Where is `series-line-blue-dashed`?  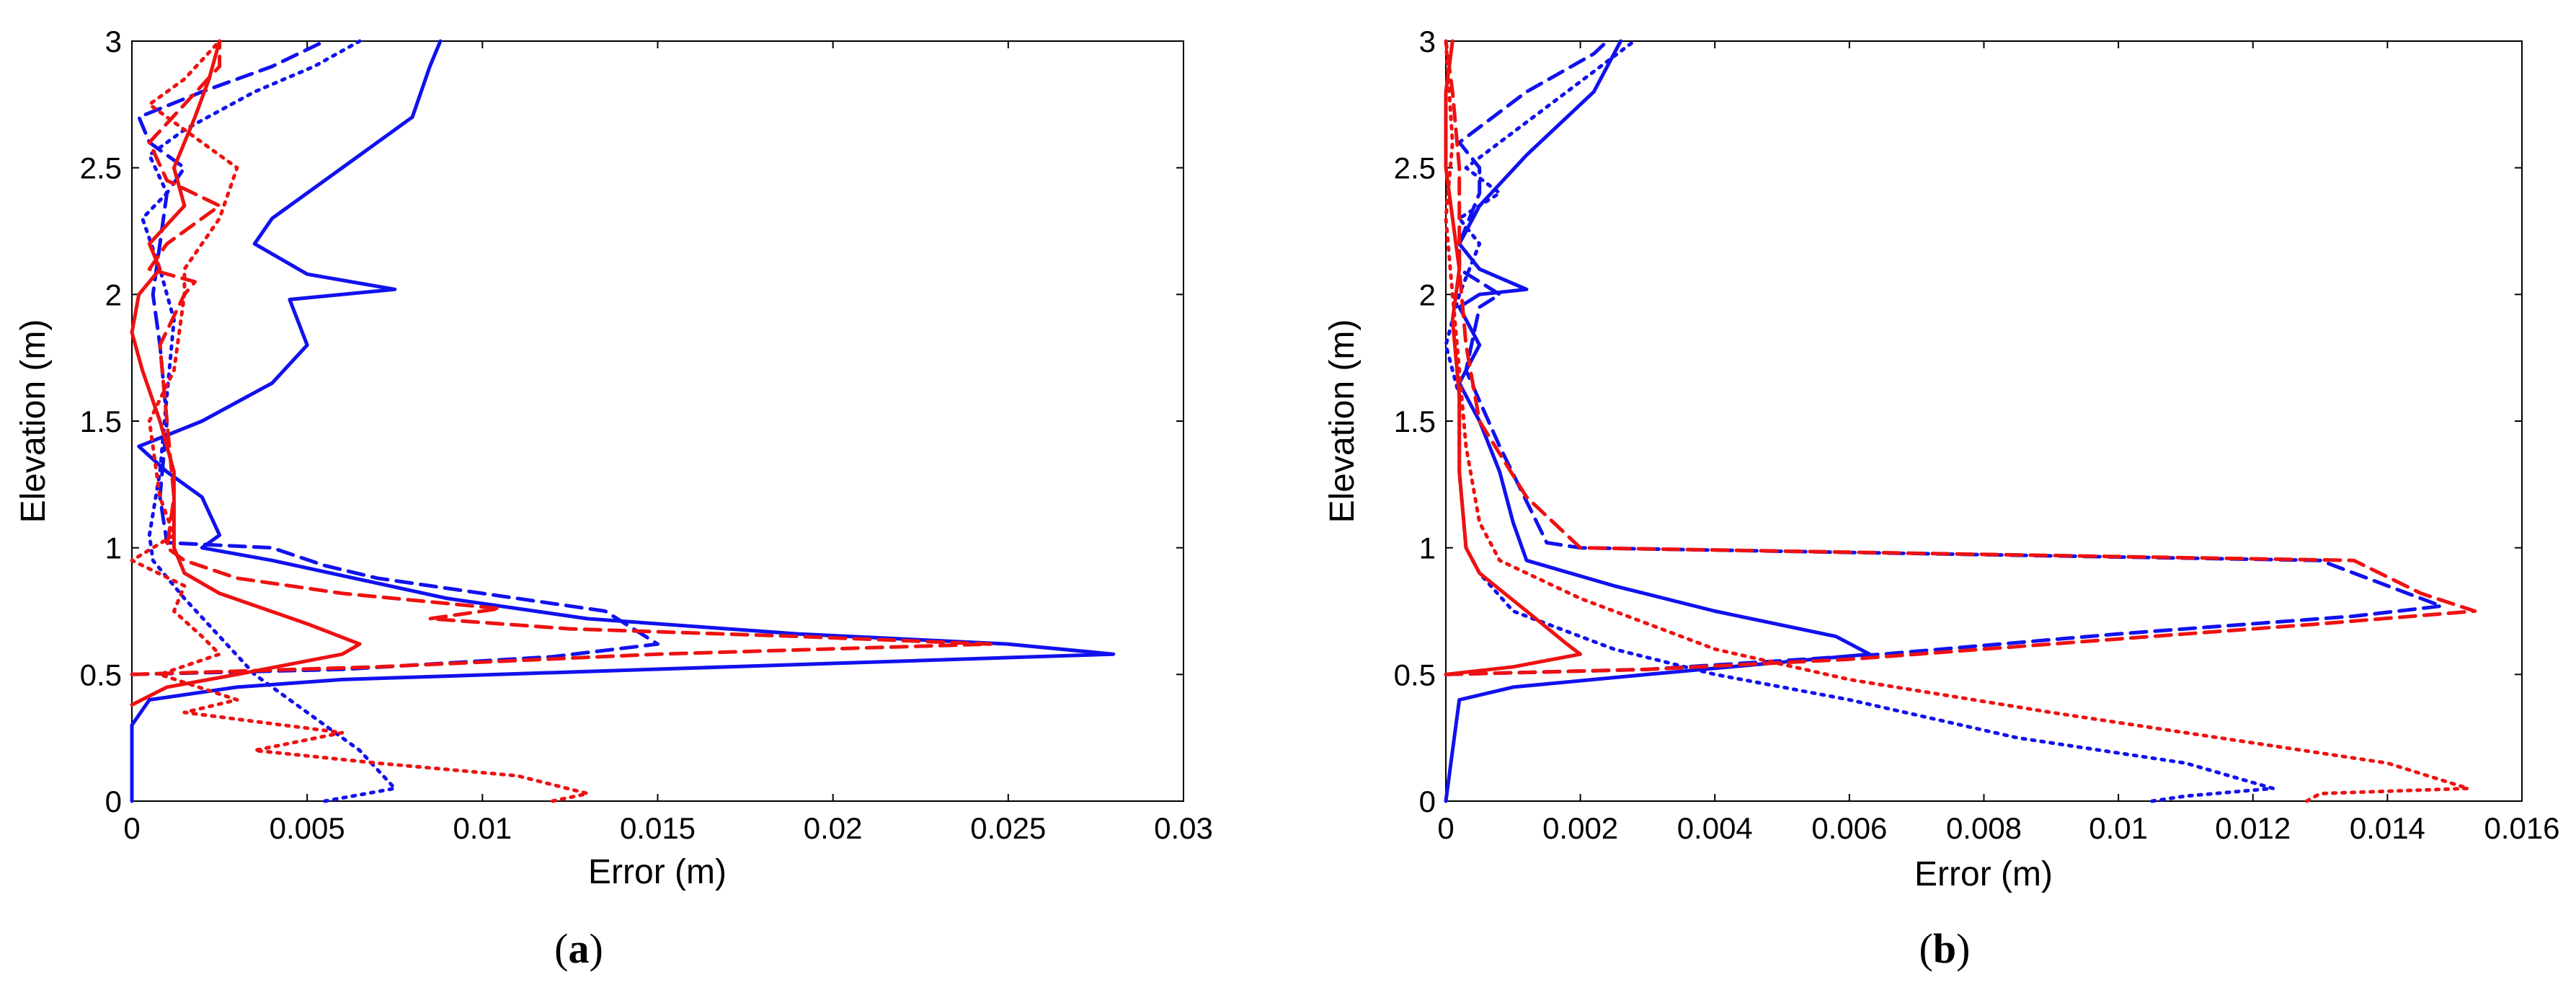 series-line-blue-dashed is located at coordinates (394, 357).